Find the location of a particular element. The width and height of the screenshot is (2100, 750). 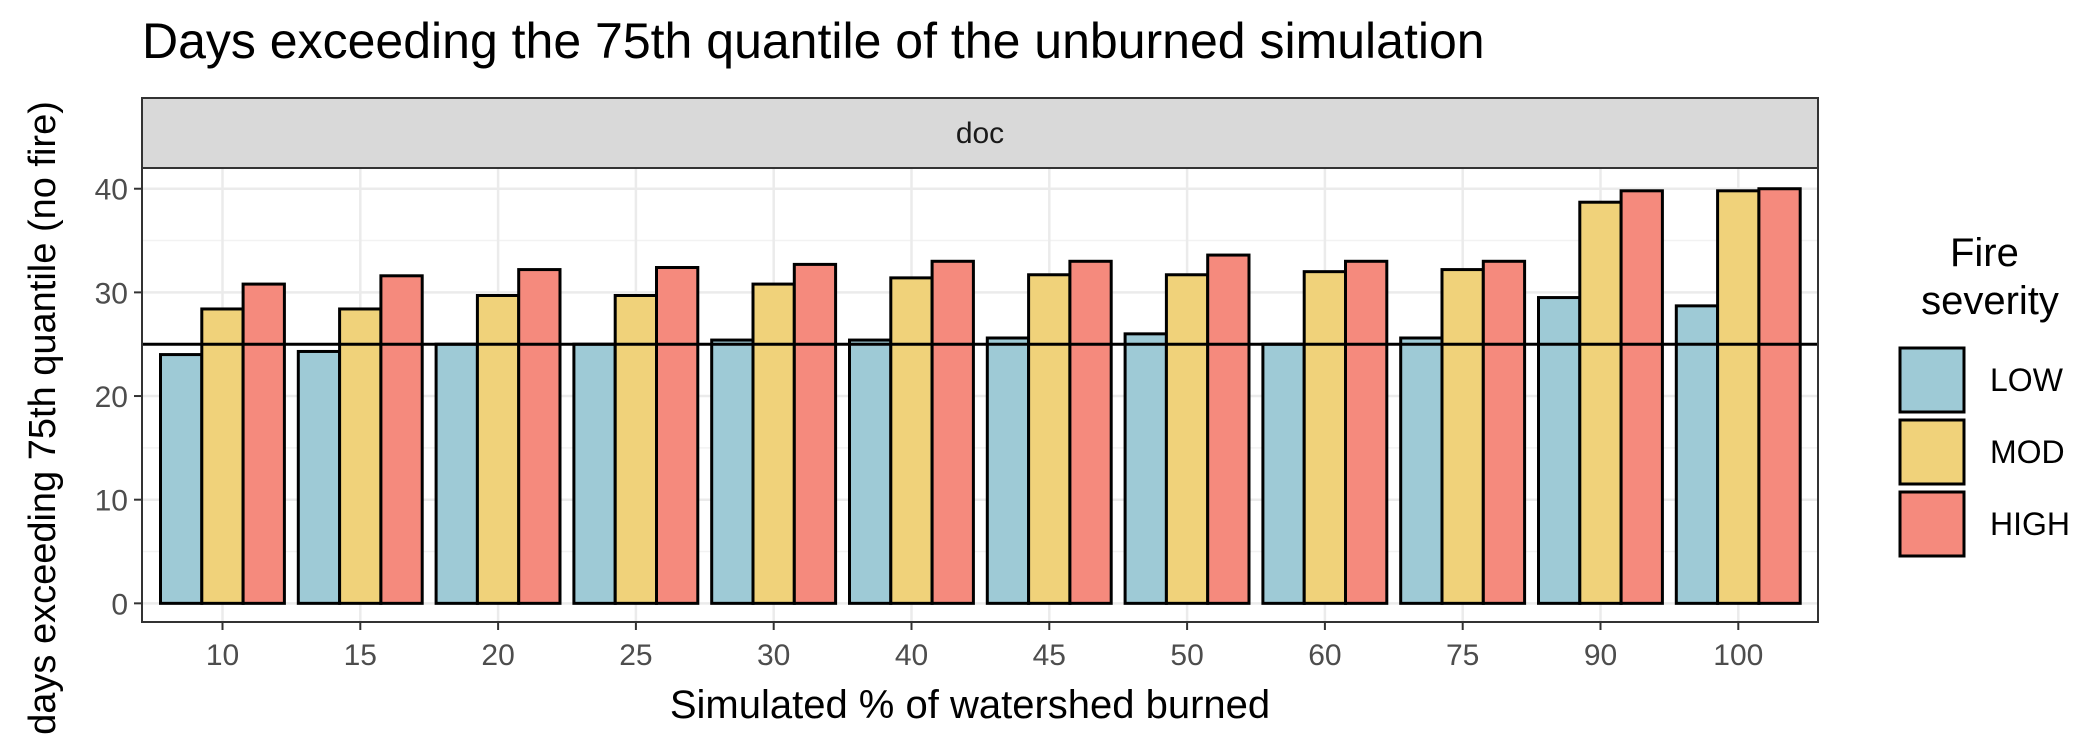

x-tick-label: 50 is located at coordinates (1186, 655).